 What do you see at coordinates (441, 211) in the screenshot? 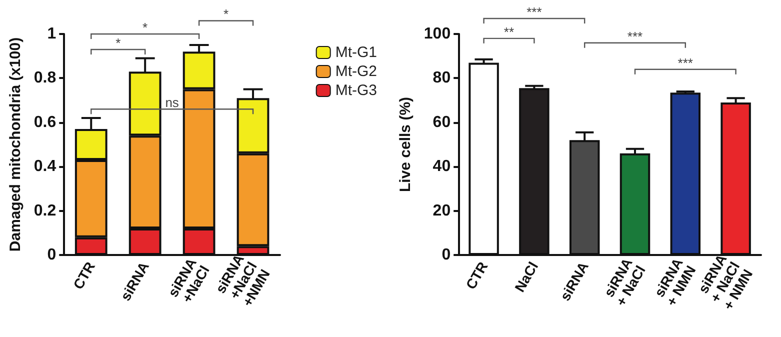
I see `y-tick-label: 20` at bounding box center [441, 211].